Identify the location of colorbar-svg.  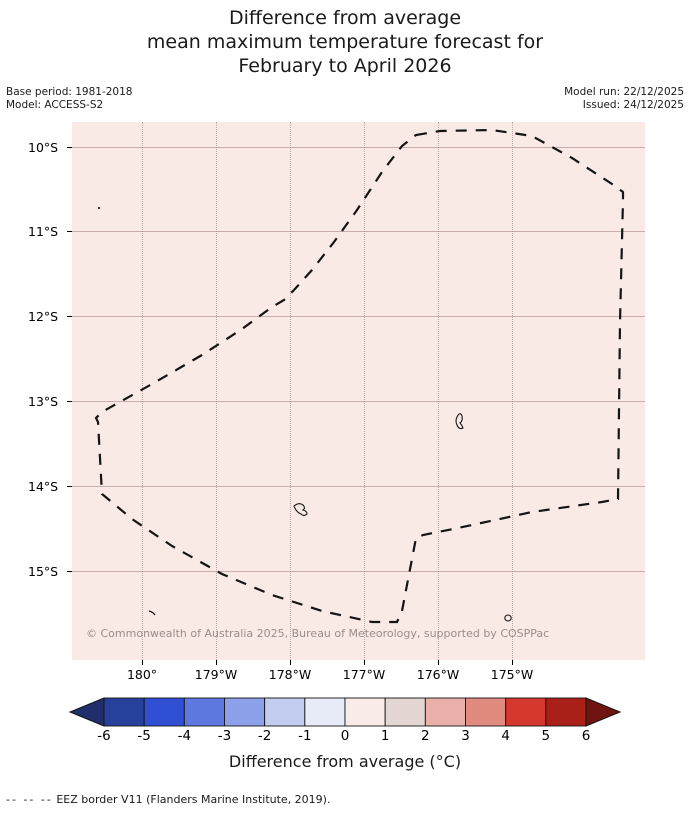
(345, 712).